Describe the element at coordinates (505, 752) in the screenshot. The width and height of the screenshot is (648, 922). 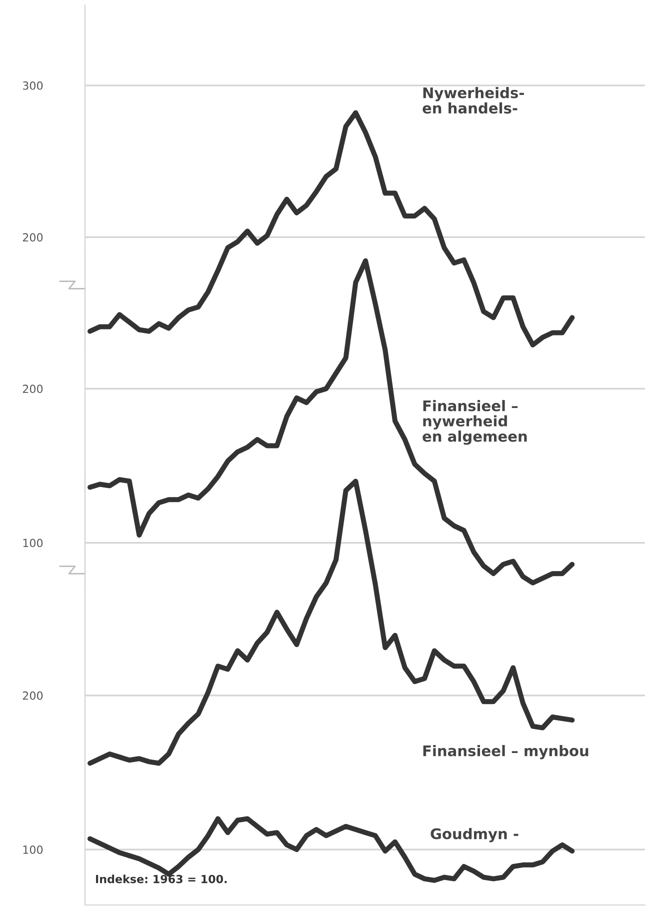
I see `text: Finansieel – mynbou` at that location.